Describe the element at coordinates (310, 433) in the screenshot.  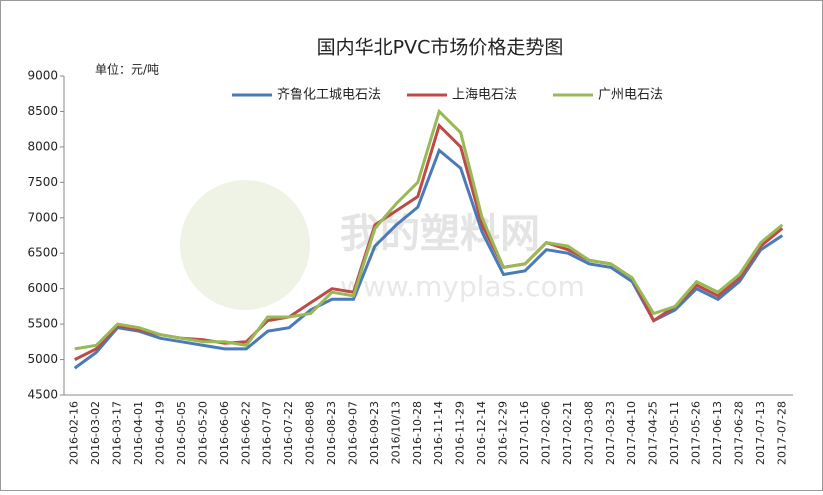
I see `x-tick-label: 2016-08-08` at that location.